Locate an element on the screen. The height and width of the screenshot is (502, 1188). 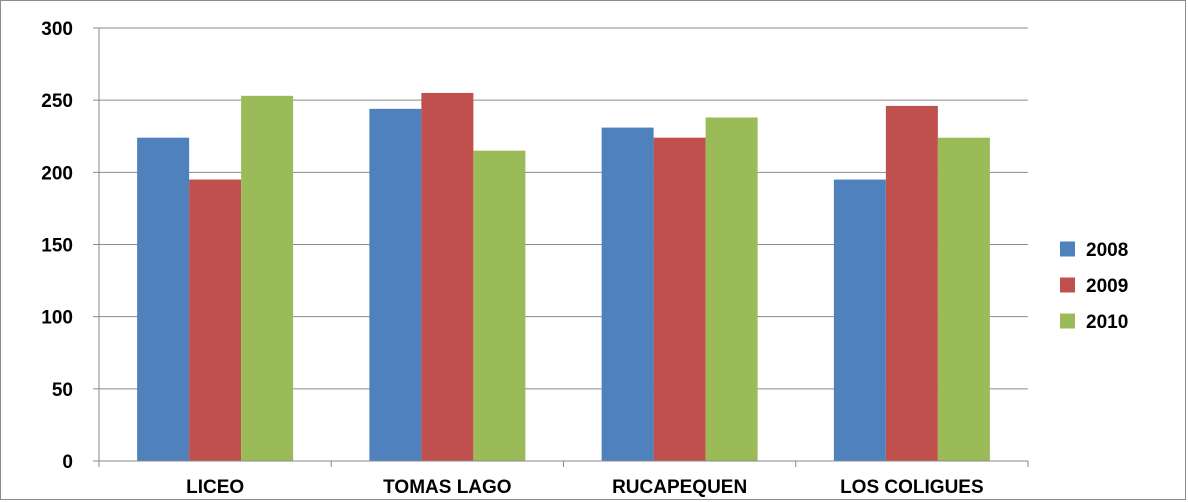
x-tick-label-los-coligues: LOS COLIGUES is located at coordinates (912, 487).